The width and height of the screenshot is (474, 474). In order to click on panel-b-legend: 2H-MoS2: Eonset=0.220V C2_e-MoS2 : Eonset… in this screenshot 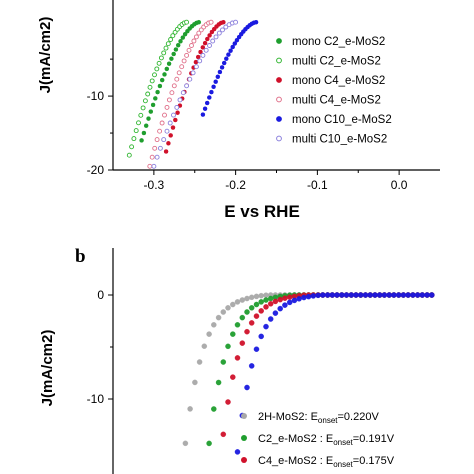, I will do `click(318, 440)`.